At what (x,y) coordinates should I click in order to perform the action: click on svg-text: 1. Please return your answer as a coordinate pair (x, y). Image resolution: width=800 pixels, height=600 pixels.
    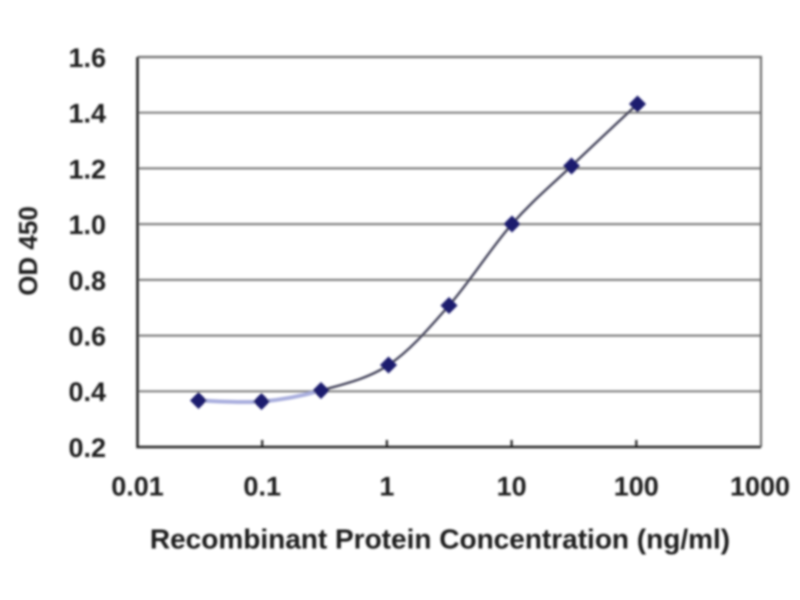
    Looking at the image, I should click on (386, 487).